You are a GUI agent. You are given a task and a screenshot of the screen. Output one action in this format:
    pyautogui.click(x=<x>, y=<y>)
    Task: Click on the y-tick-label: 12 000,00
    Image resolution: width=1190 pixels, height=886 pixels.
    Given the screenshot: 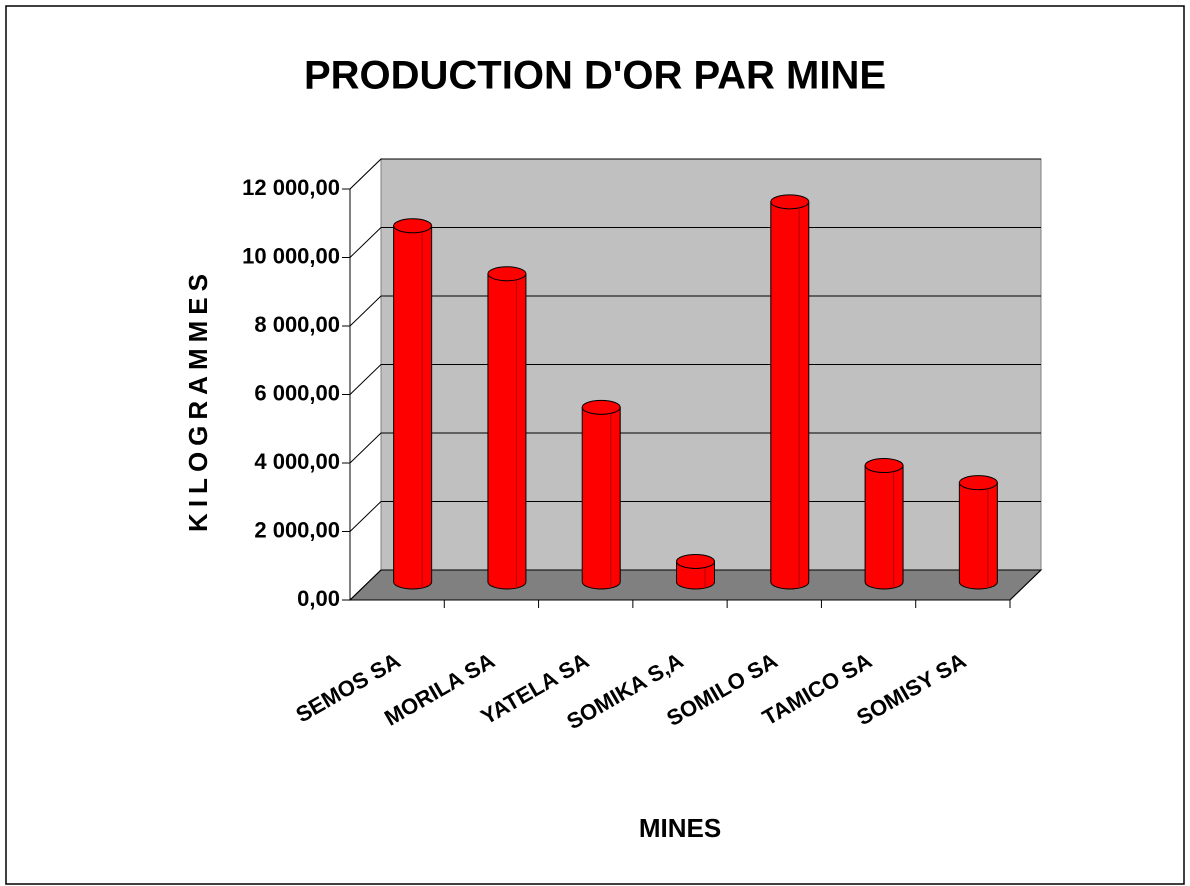 What is the action you would take?
    pyautogui.click(x=291, y=187)
    